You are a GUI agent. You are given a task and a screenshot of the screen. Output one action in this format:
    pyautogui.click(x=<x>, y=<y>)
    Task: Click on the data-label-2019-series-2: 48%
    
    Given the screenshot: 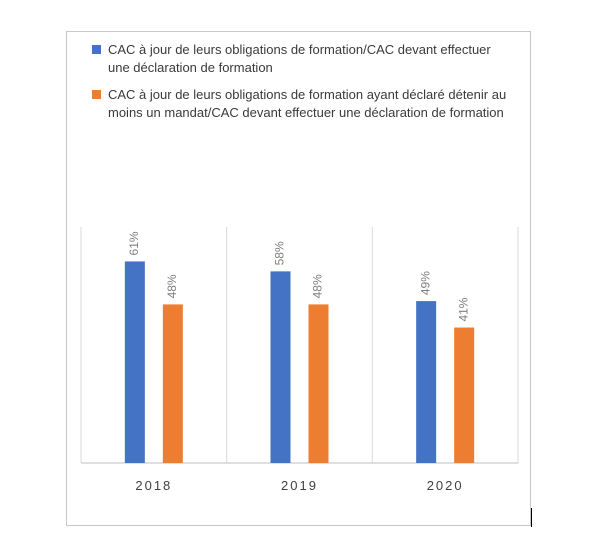 What is the action you would take?
    pyautogui.click(x=318, y=286)
    